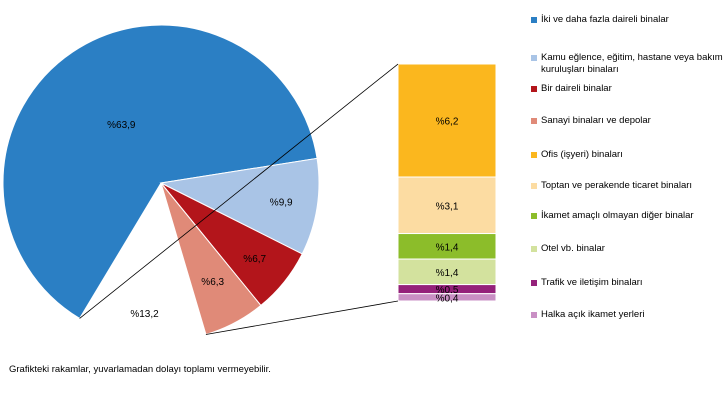  Describe the element at coordinates (627, 89) in the screenshot. I see `legend-item: Bir daireli binalar` at that location.